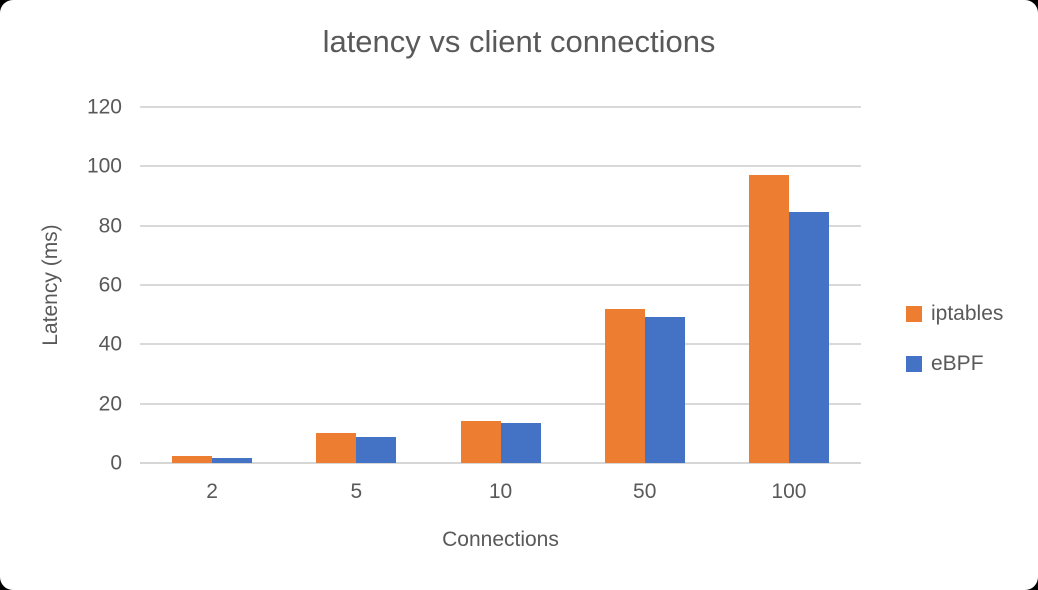 The height and width of the screenshot is (590, 1038). I want to click on x-tick-label-50: 50, so click(645, 491).